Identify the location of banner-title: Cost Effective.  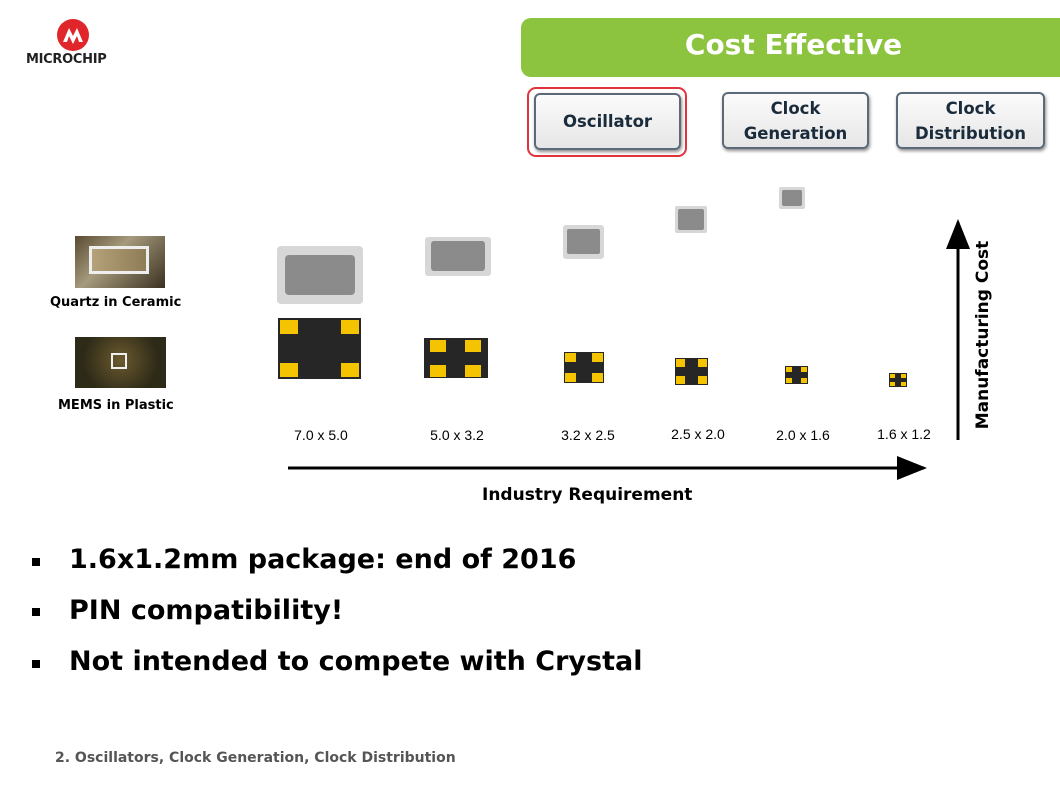
(793, 44).